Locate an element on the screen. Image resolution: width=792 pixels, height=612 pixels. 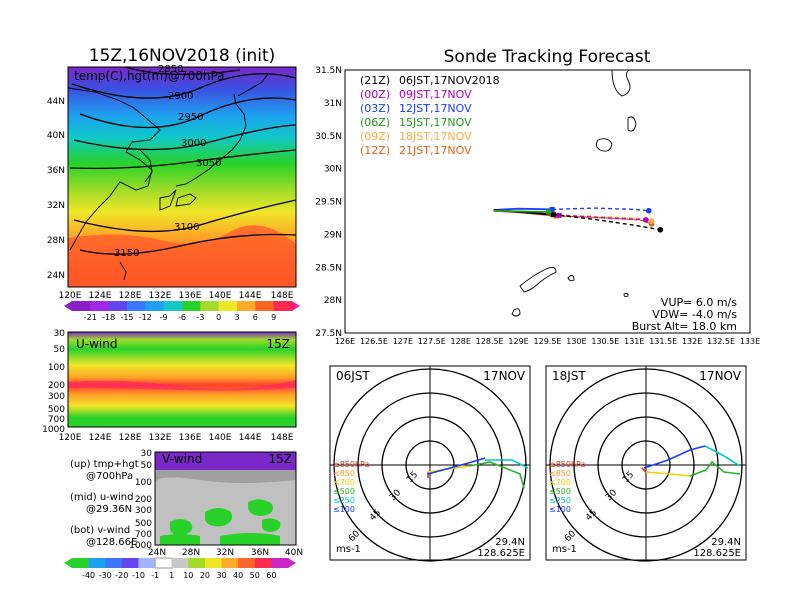
wind-colorbar-tick-label: 60 is located at coordinates (271, 575).